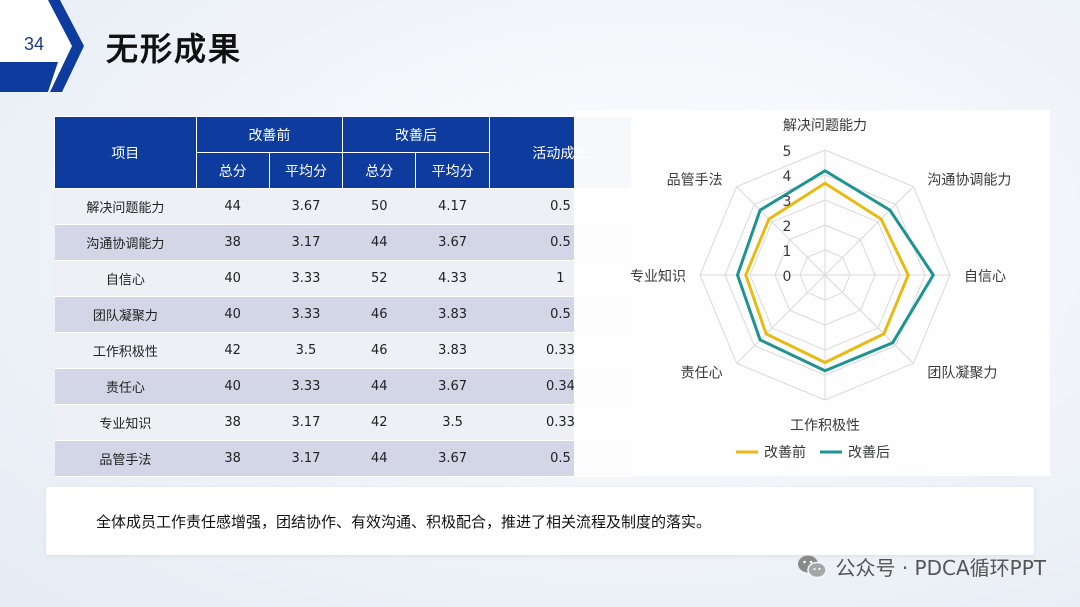 The image size is (1080, 607). What do you see at coordinates (985, 277) in the screenshot?
I see `radar-category-label: 自信心` at bounding box center [985, 277].